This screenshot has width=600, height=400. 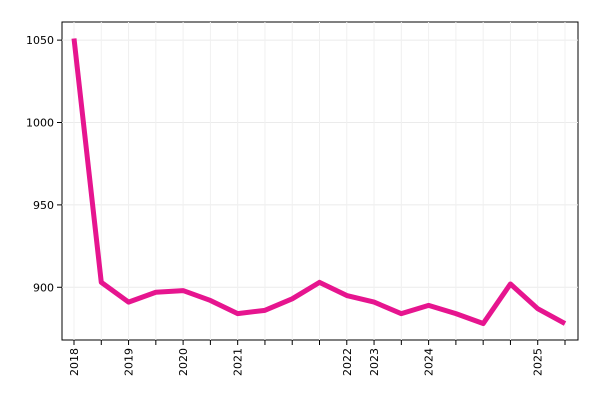 I want to click on x-tick-label: 2021, so click(x=238, y=362).